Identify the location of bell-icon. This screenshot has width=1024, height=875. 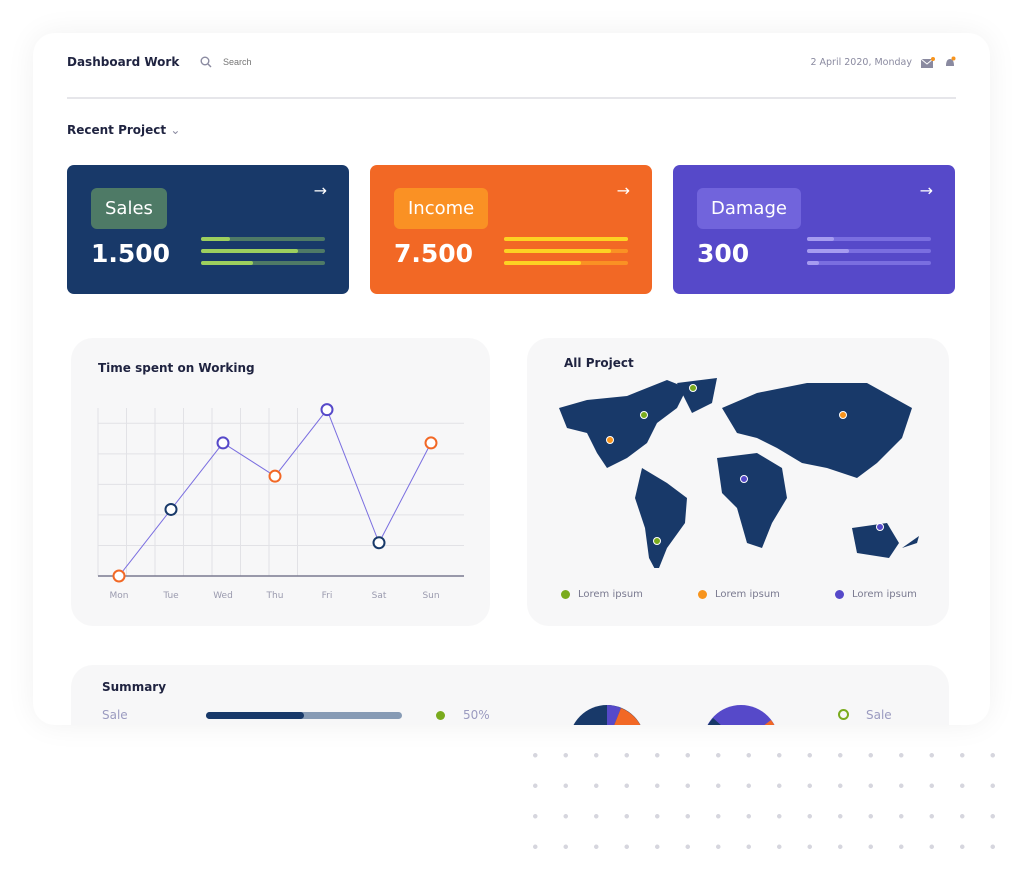
(950, 62).